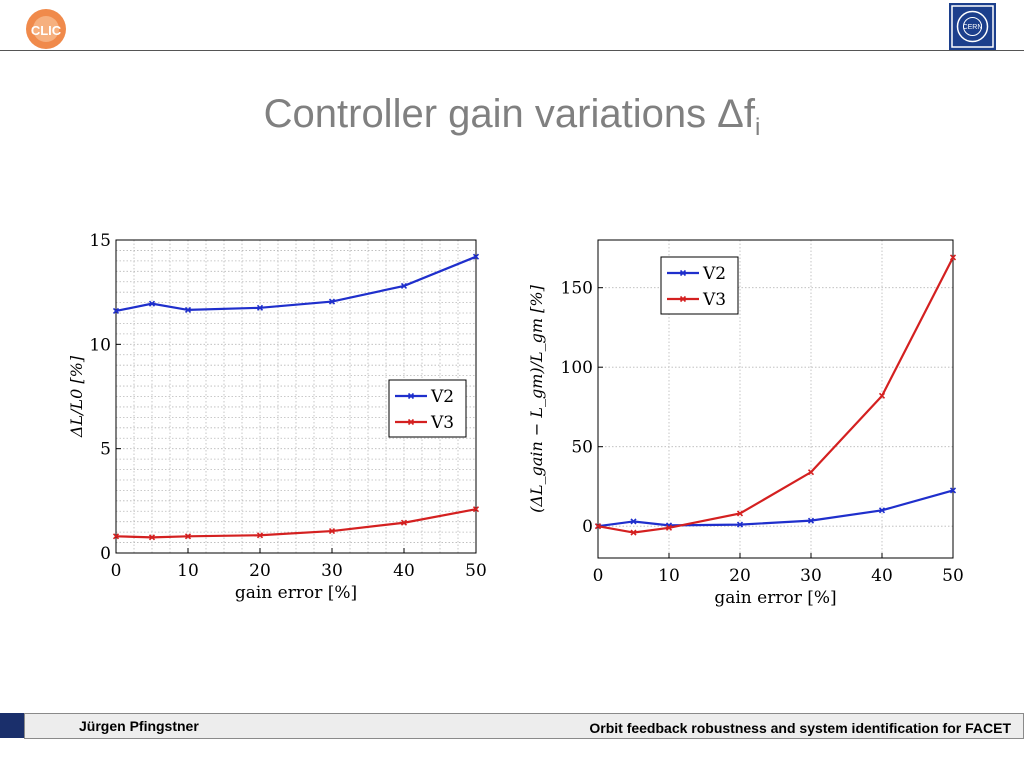 The height and width of the screenshot is (768, 1024). What do you see at coordinates (76, 396) in the screenshot?
I see `y-axis-label: ΔL/L0 [%]` at bounding box center [76, 396].